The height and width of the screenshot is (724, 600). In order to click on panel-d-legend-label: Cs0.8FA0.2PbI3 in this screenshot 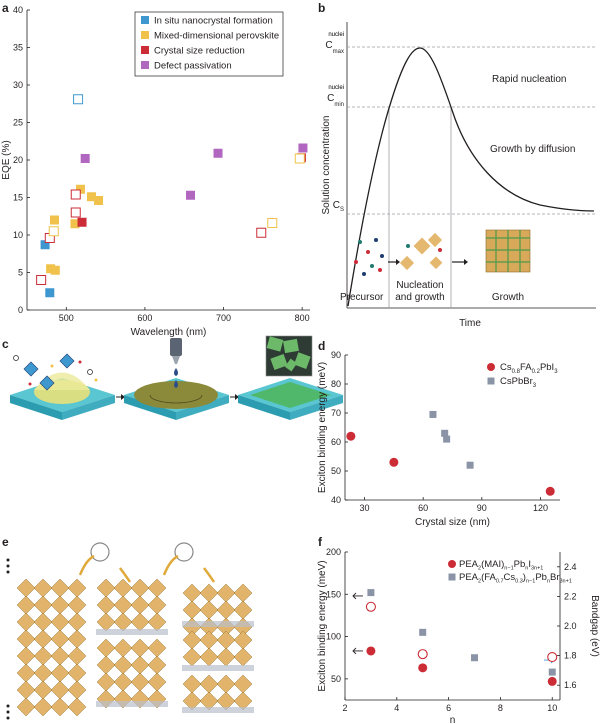, I will do `click(529, 368)`.